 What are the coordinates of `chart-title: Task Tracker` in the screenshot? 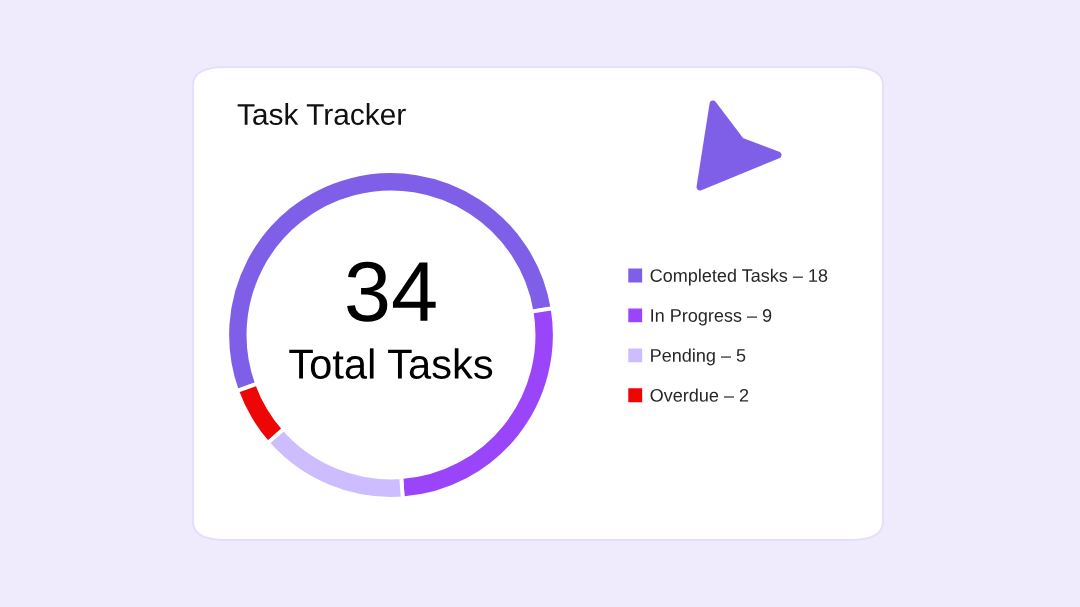 It's located at (321, 114).